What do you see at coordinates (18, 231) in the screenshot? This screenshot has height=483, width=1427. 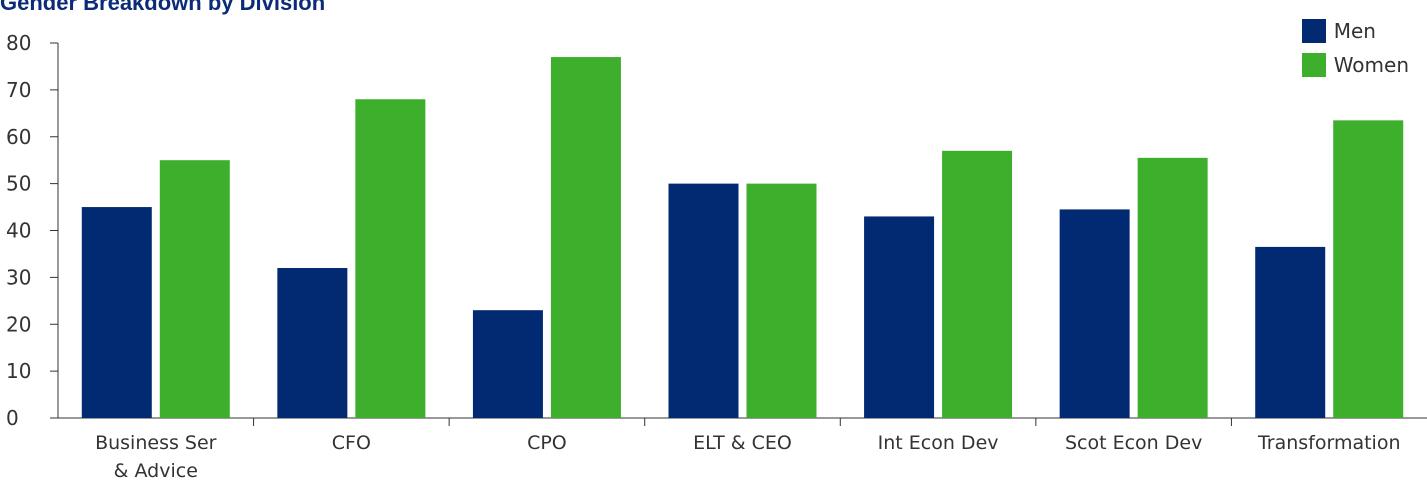 I see `y-tick-label: 40` at bounding box center [18, 231].